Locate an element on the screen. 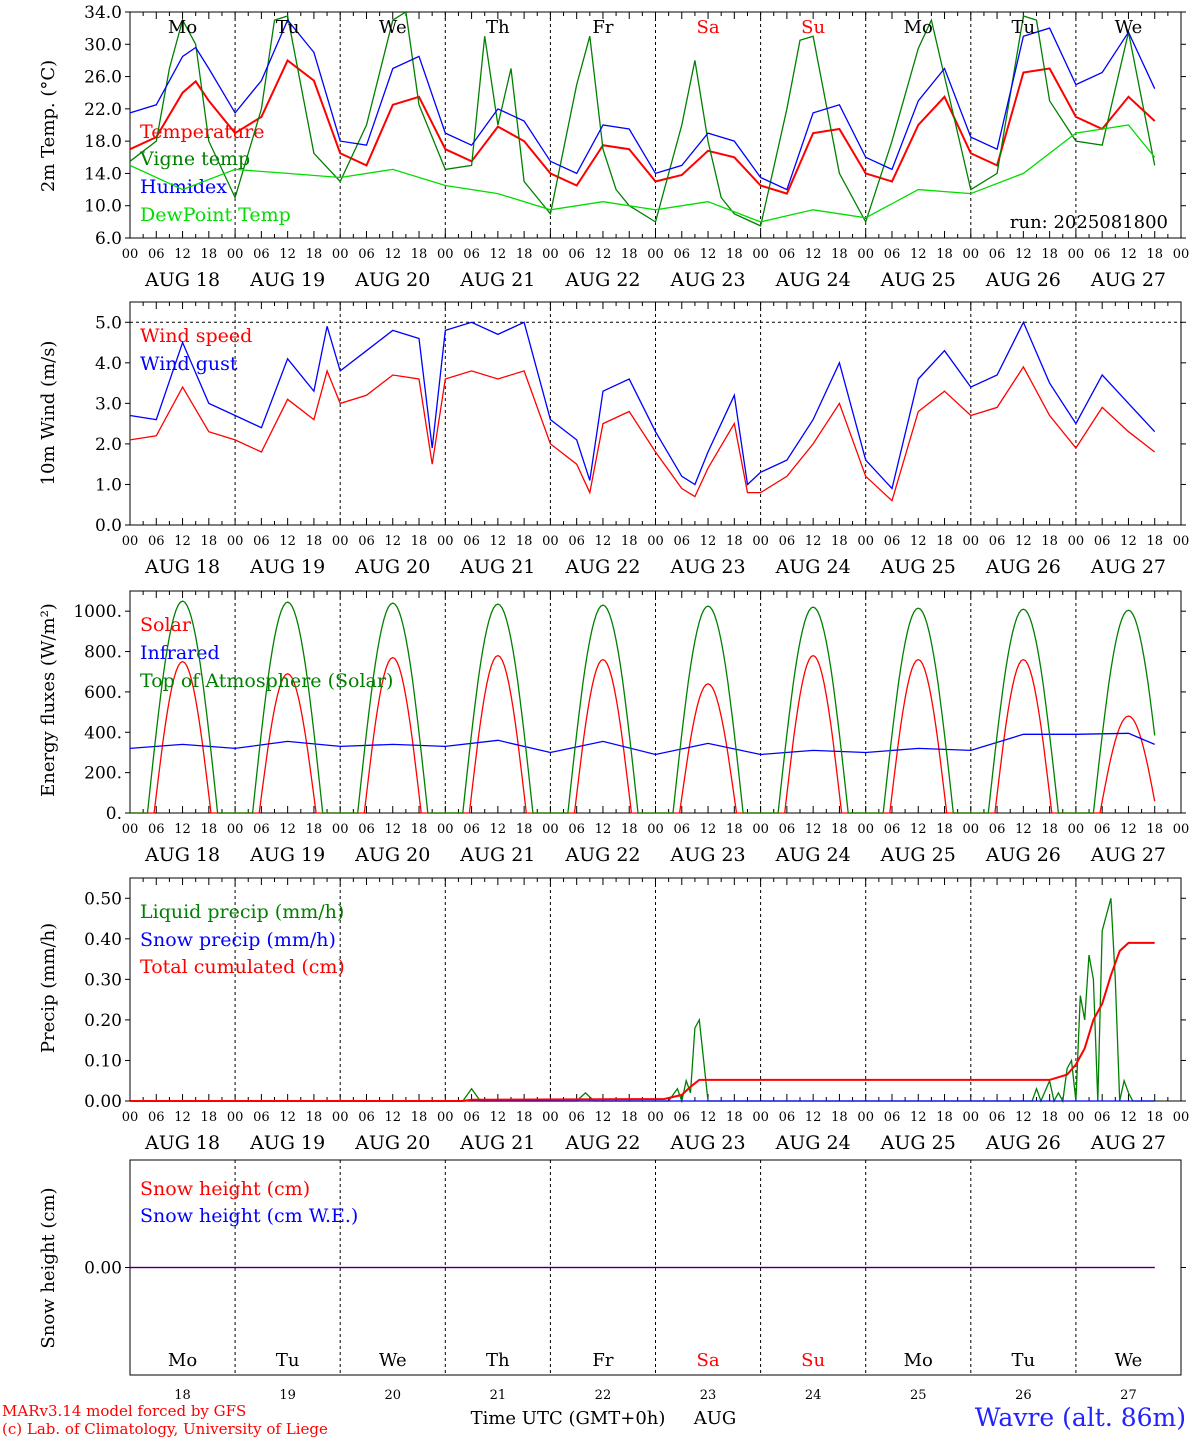 Image resolution: width=1194 pixels, height=1440 pixels. y-axis-title: Precip (mm/h) is located at coordinates (48, 988).